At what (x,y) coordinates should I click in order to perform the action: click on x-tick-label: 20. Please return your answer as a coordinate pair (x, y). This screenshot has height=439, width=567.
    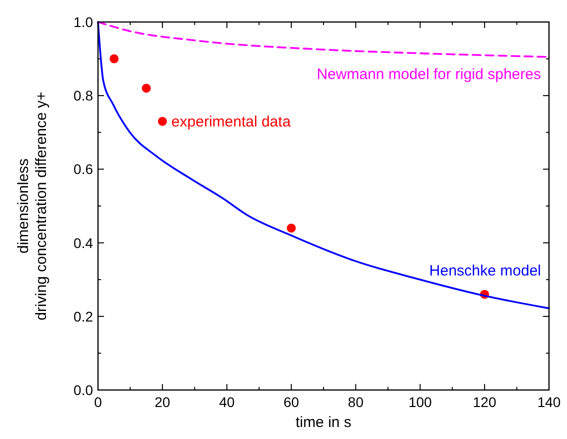
    Looking at the image, I should click on (162, 402).